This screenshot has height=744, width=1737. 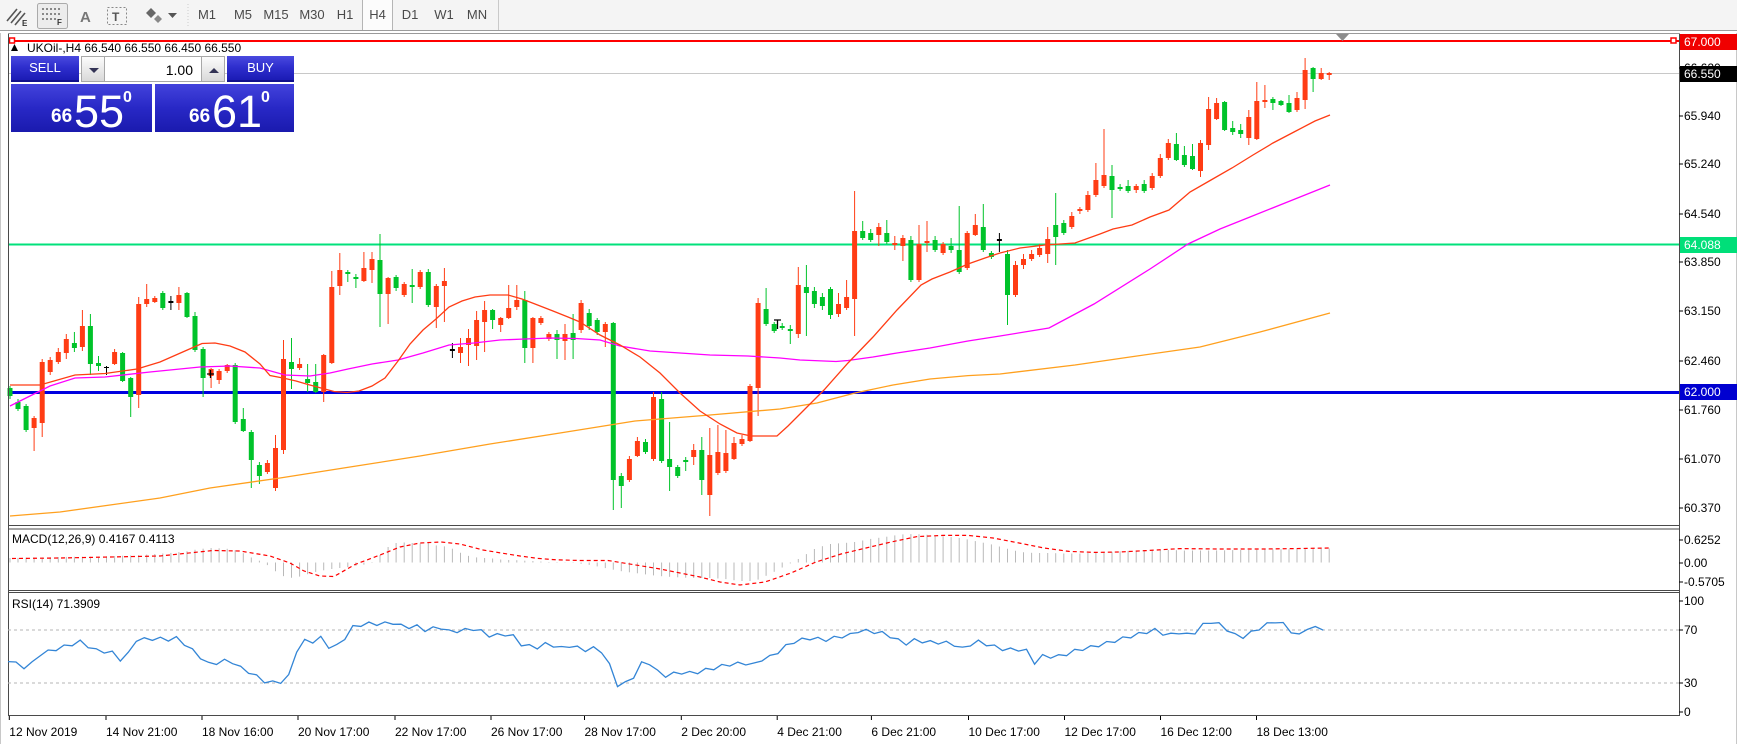 What do you see at coordinates (1691, 683) in the screenshot?
I see `svg-text: 30` at bounding box center [1691, 683].